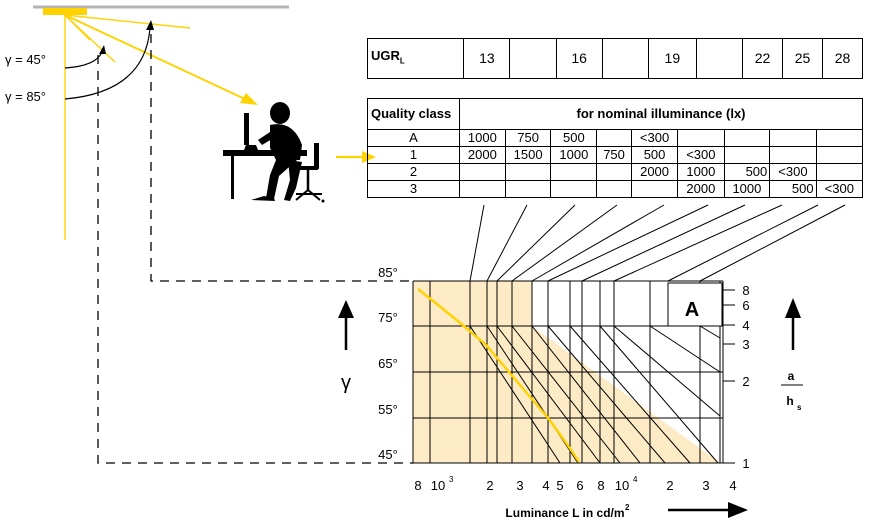 Image resolution: width=869 pixels, height=522 pixels. Describe the element at coordinates (388, 272) in the screenshot. I see `gamma-tick: 85°` at that location.